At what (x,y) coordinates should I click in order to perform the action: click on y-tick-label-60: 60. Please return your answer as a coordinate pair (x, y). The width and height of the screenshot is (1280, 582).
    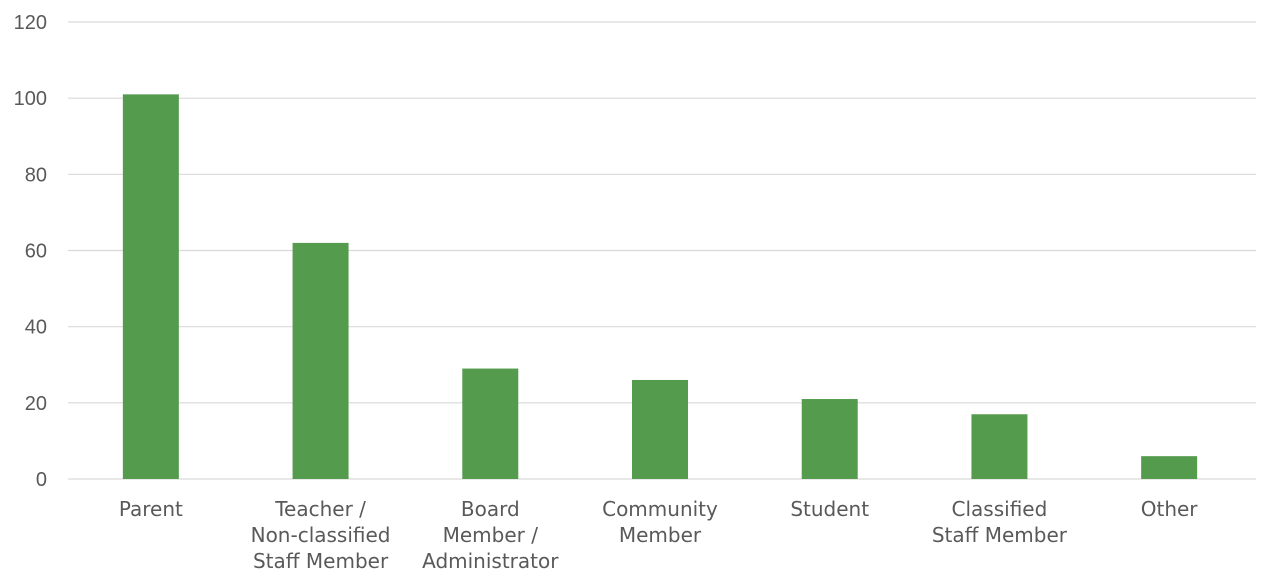
    Looking at the image, I should click on (36, 252).